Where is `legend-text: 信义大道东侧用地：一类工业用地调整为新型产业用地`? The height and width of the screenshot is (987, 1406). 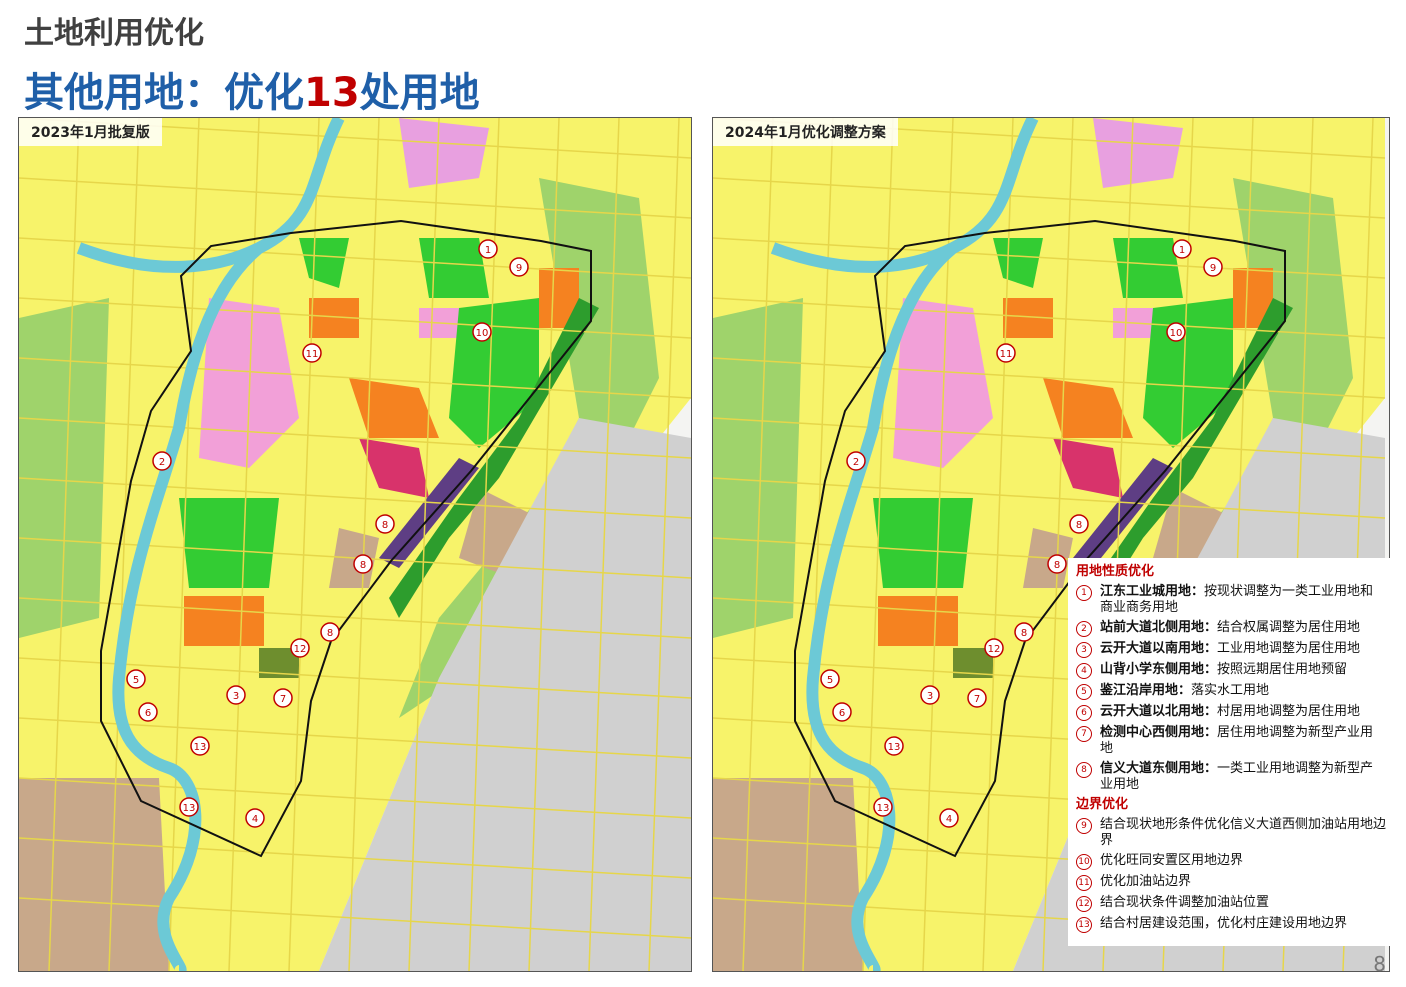 legend-text: 信义大道东侧用地：一类工业用地调整为新型产业用地 is located at coordinates (1243, 777).